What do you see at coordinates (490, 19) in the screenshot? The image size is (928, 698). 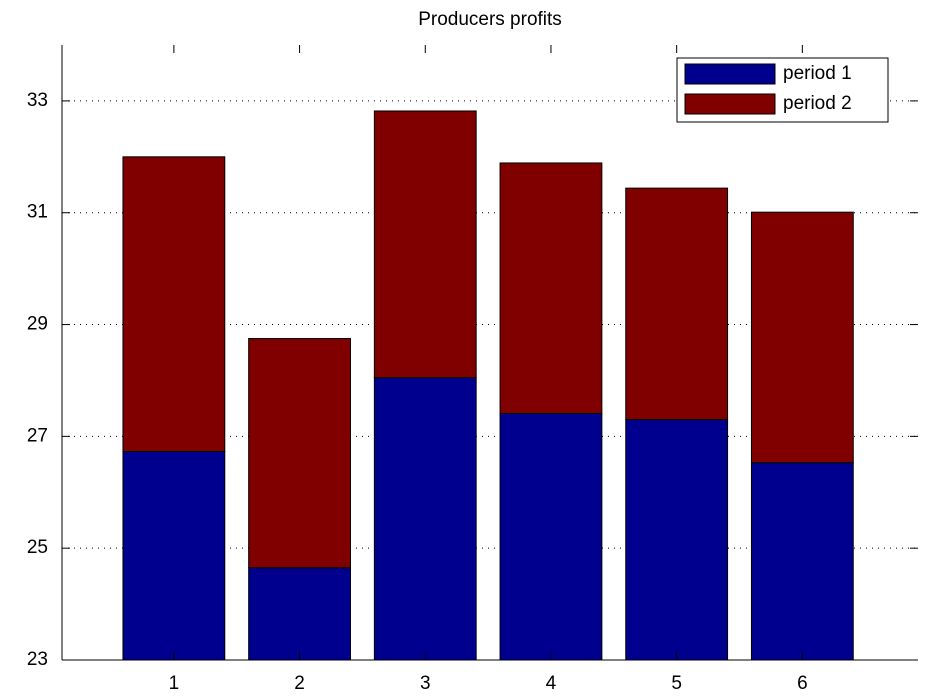 I see `chart-title: Producers profits` at bounding box center [490, 19].